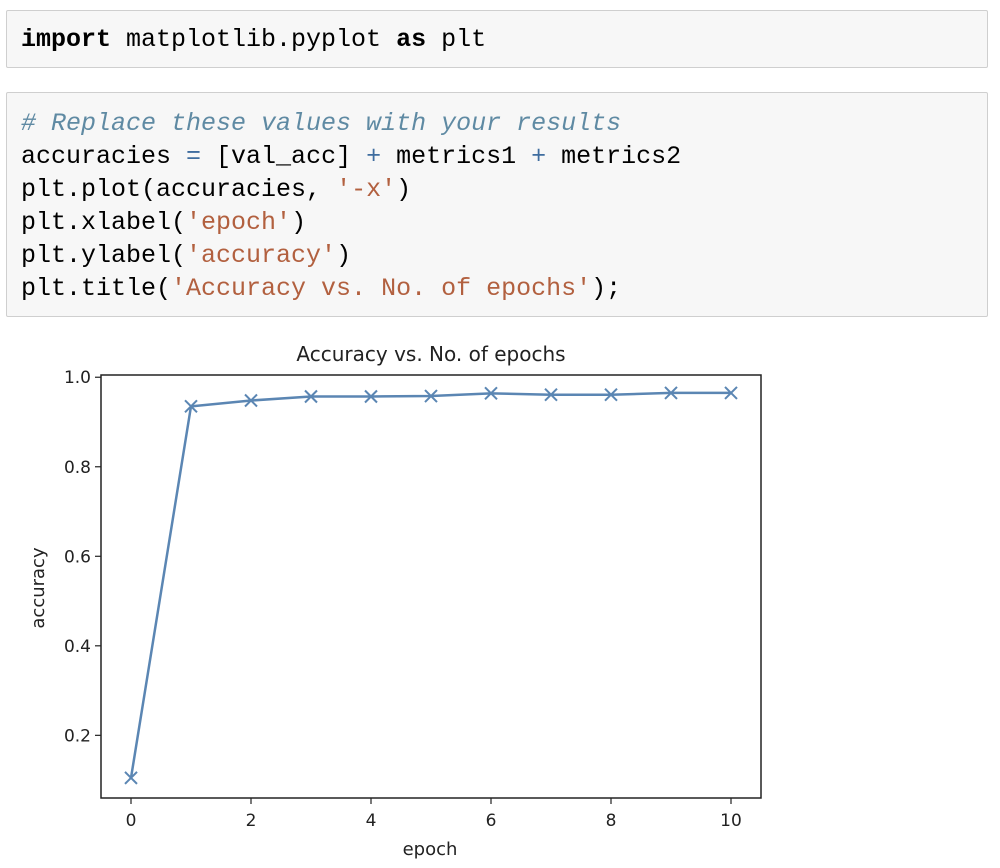  I want to click on x-tick-label: 0, so click(131, 821).